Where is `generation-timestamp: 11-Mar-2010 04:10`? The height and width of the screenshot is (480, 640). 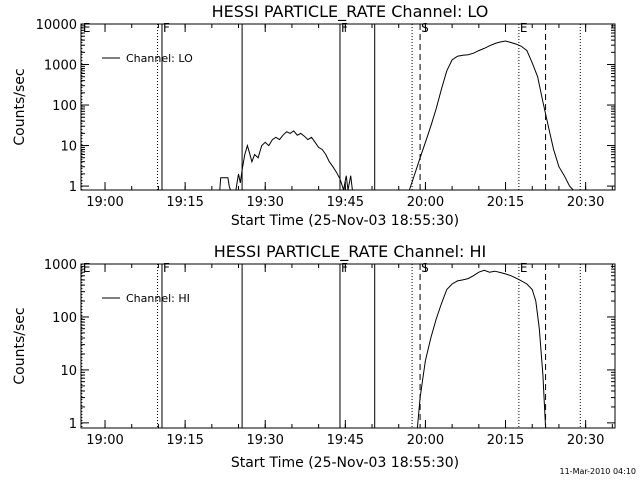
generation-timestamp: 11-Mar-2010 04:10 is located at coordinates (598, 471).